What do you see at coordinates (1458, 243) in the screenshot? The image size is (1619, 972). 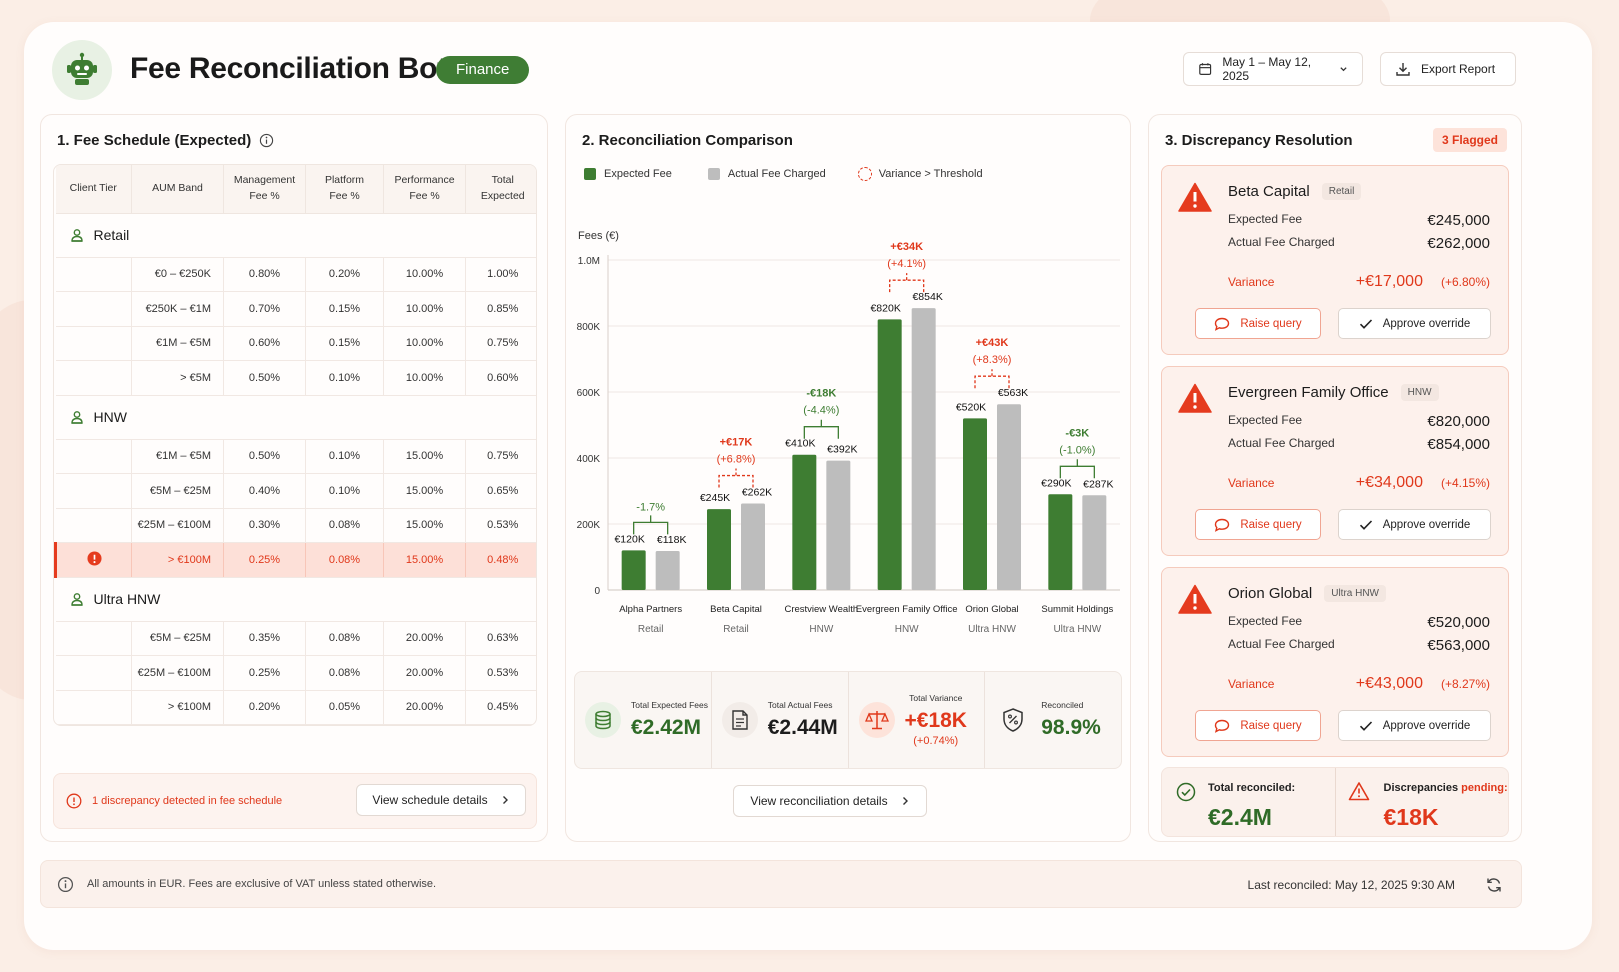 I see `actual-value: €262,000` at bounding box center [1458, 243].